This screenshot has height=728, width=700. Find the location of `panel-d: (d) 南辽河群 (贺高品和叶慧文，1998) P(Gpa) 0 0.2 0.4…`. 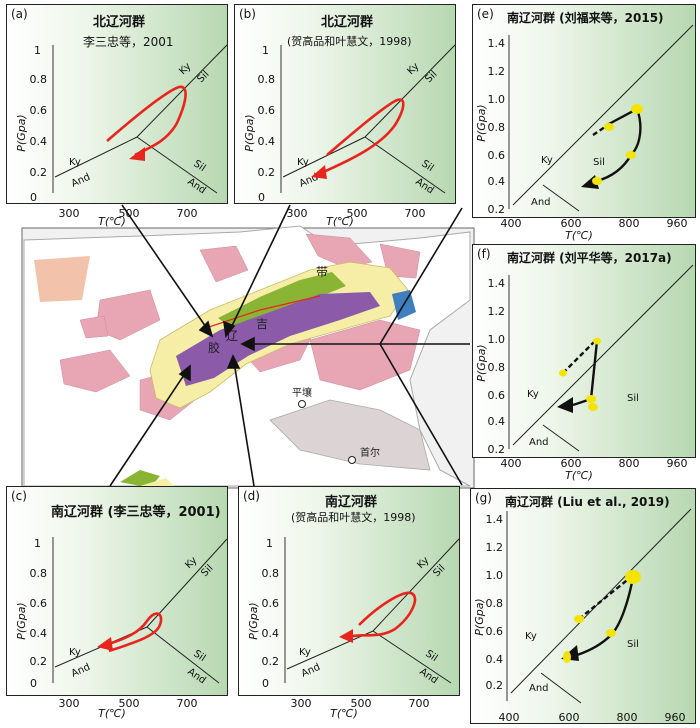

panel-d: (d) 南辽河群 (贺高品和叶慧文，1998) P(Gpa) 0 0.2 0.4… is located at coordinates (349, 603).